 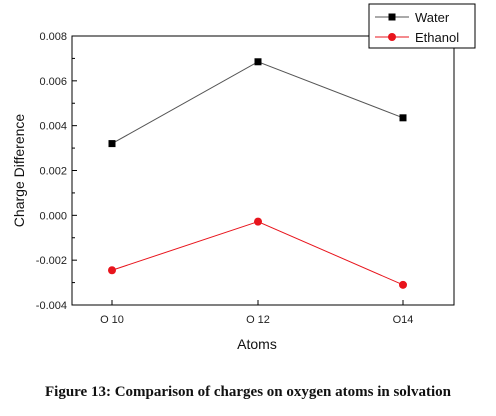 I want to click on y-tick-label: 0.008, so click(x=53, y=37).